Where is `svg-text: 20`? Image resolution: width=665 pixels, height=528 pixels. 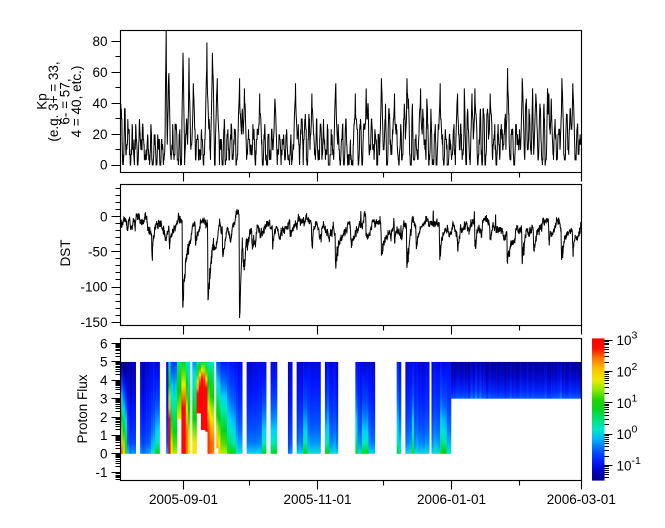
svg-text: 20 is located at coordinates (99, 134).